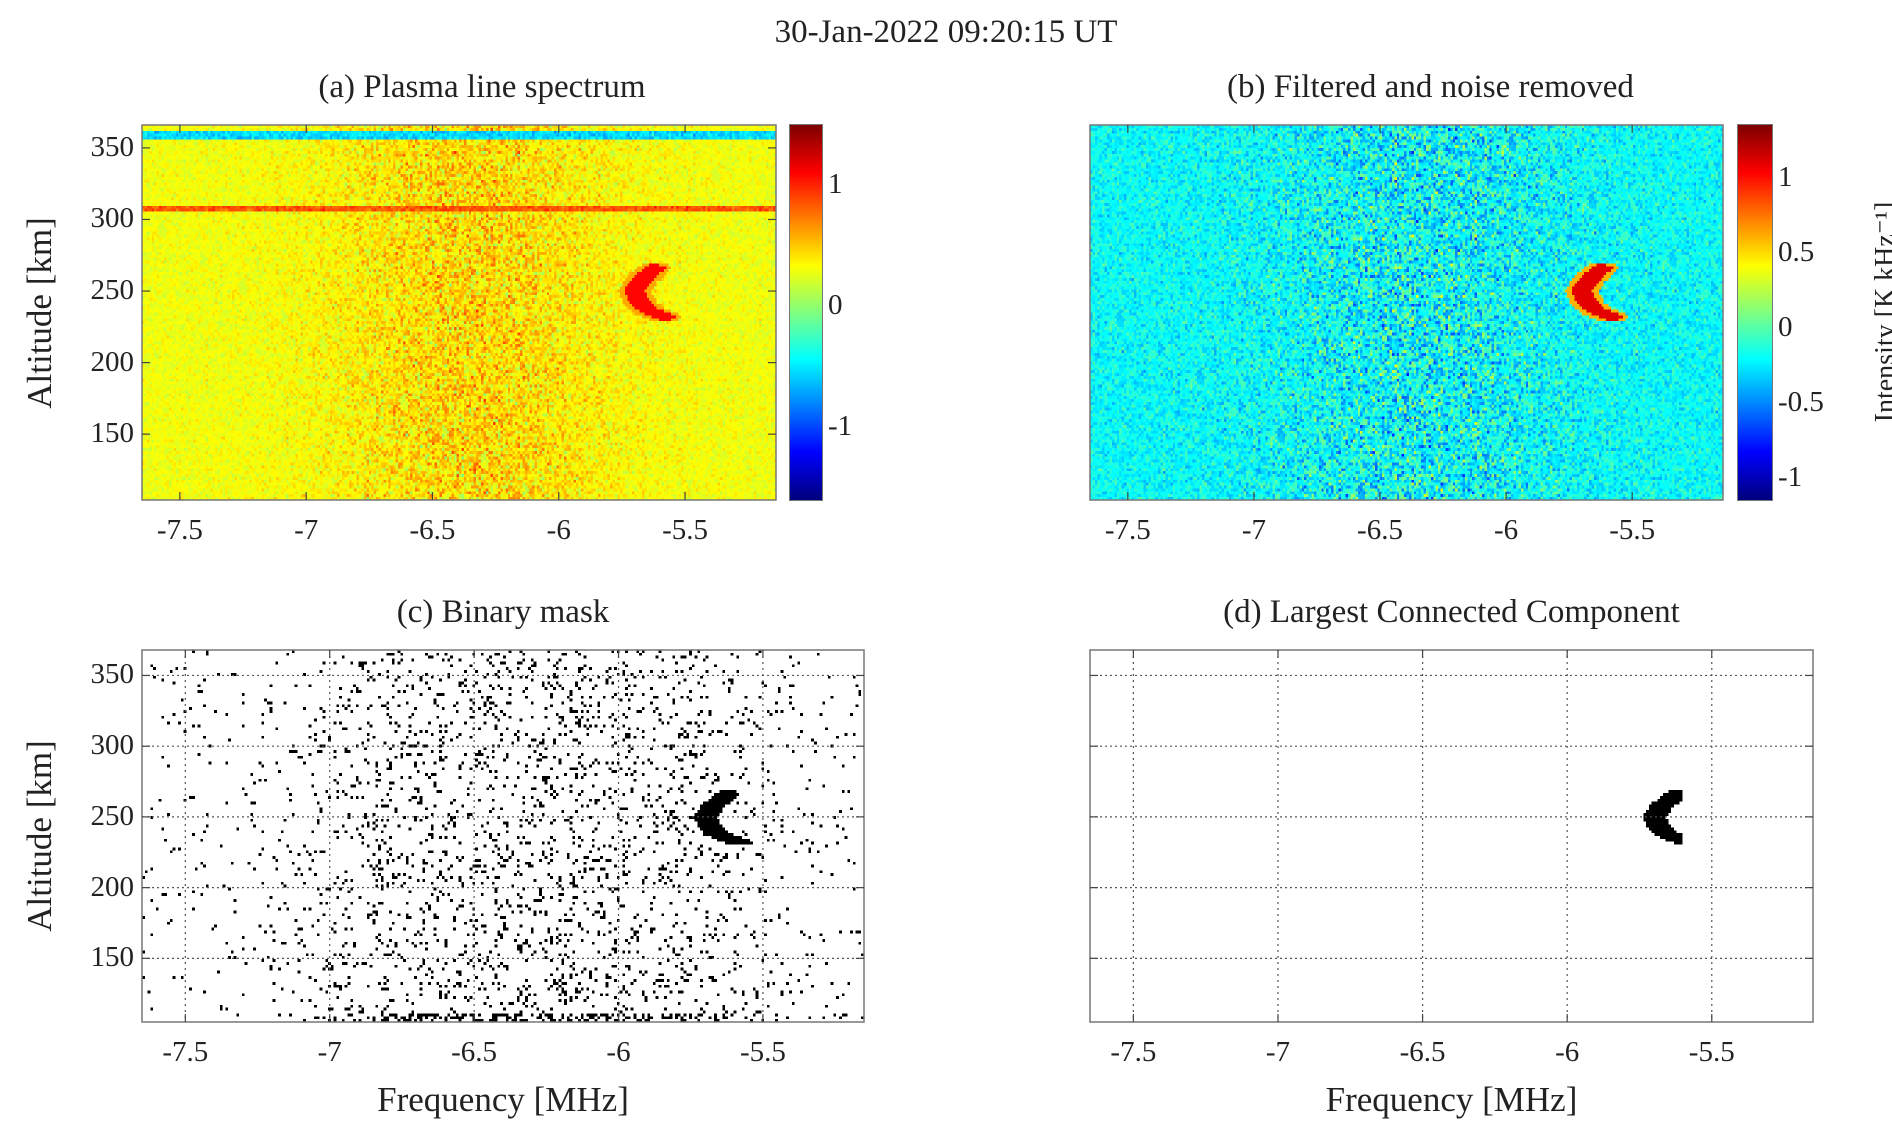  What do you see at coordinates (1755, 312) in the screenshot?
I see `colorbar-b` at bounding box center [1755, 312].